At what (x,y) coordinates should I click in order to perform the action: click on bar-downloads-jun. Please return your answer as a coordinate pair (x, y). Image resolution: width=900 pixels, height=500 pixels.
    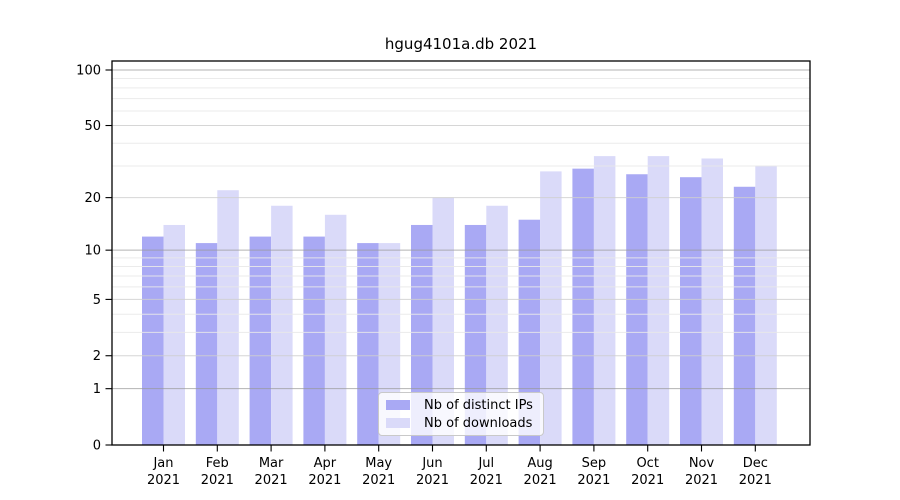
    Looking at the image, I should click on (443, 321).